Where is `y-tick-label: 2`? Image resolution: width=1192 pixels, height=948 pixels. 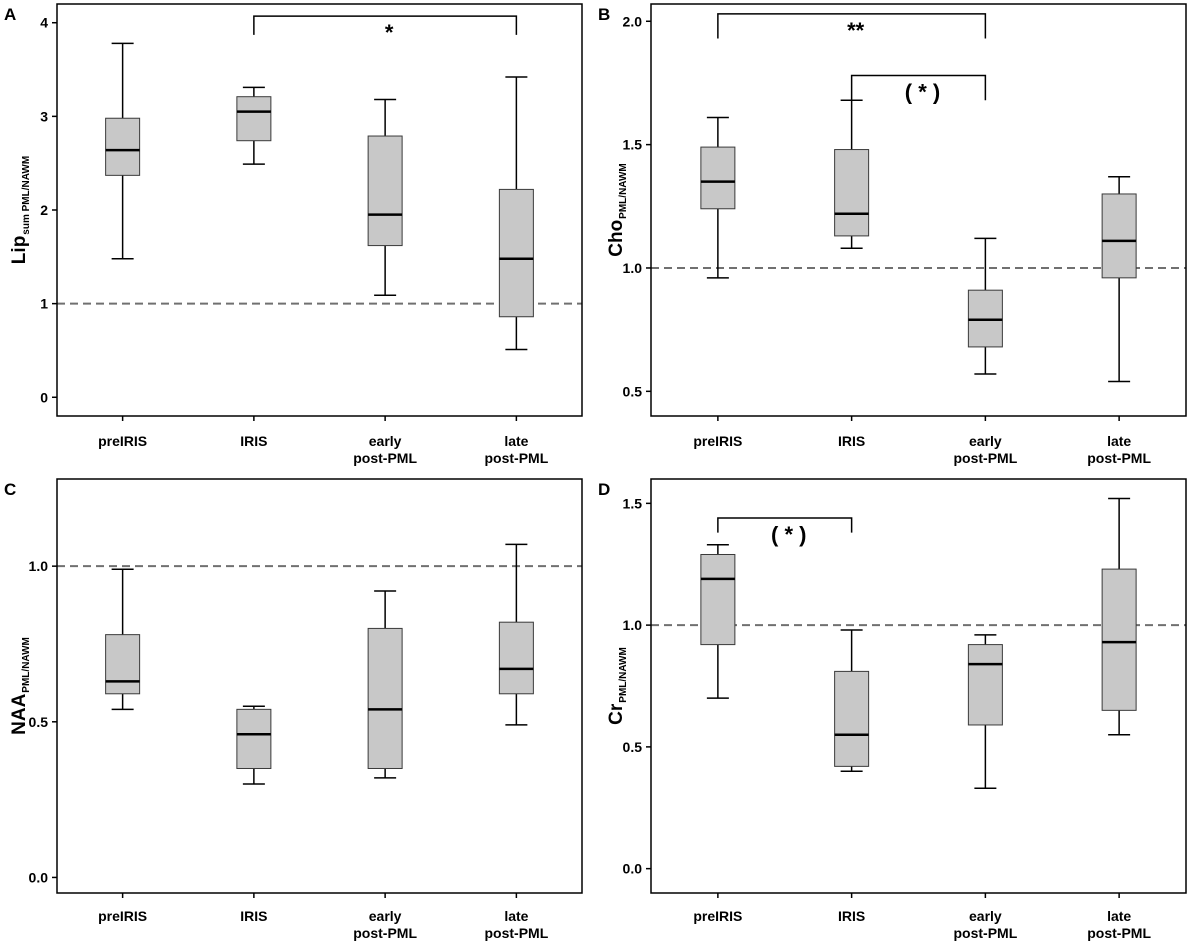 y-tick-label: 2 is located at coordinates (44, 210).